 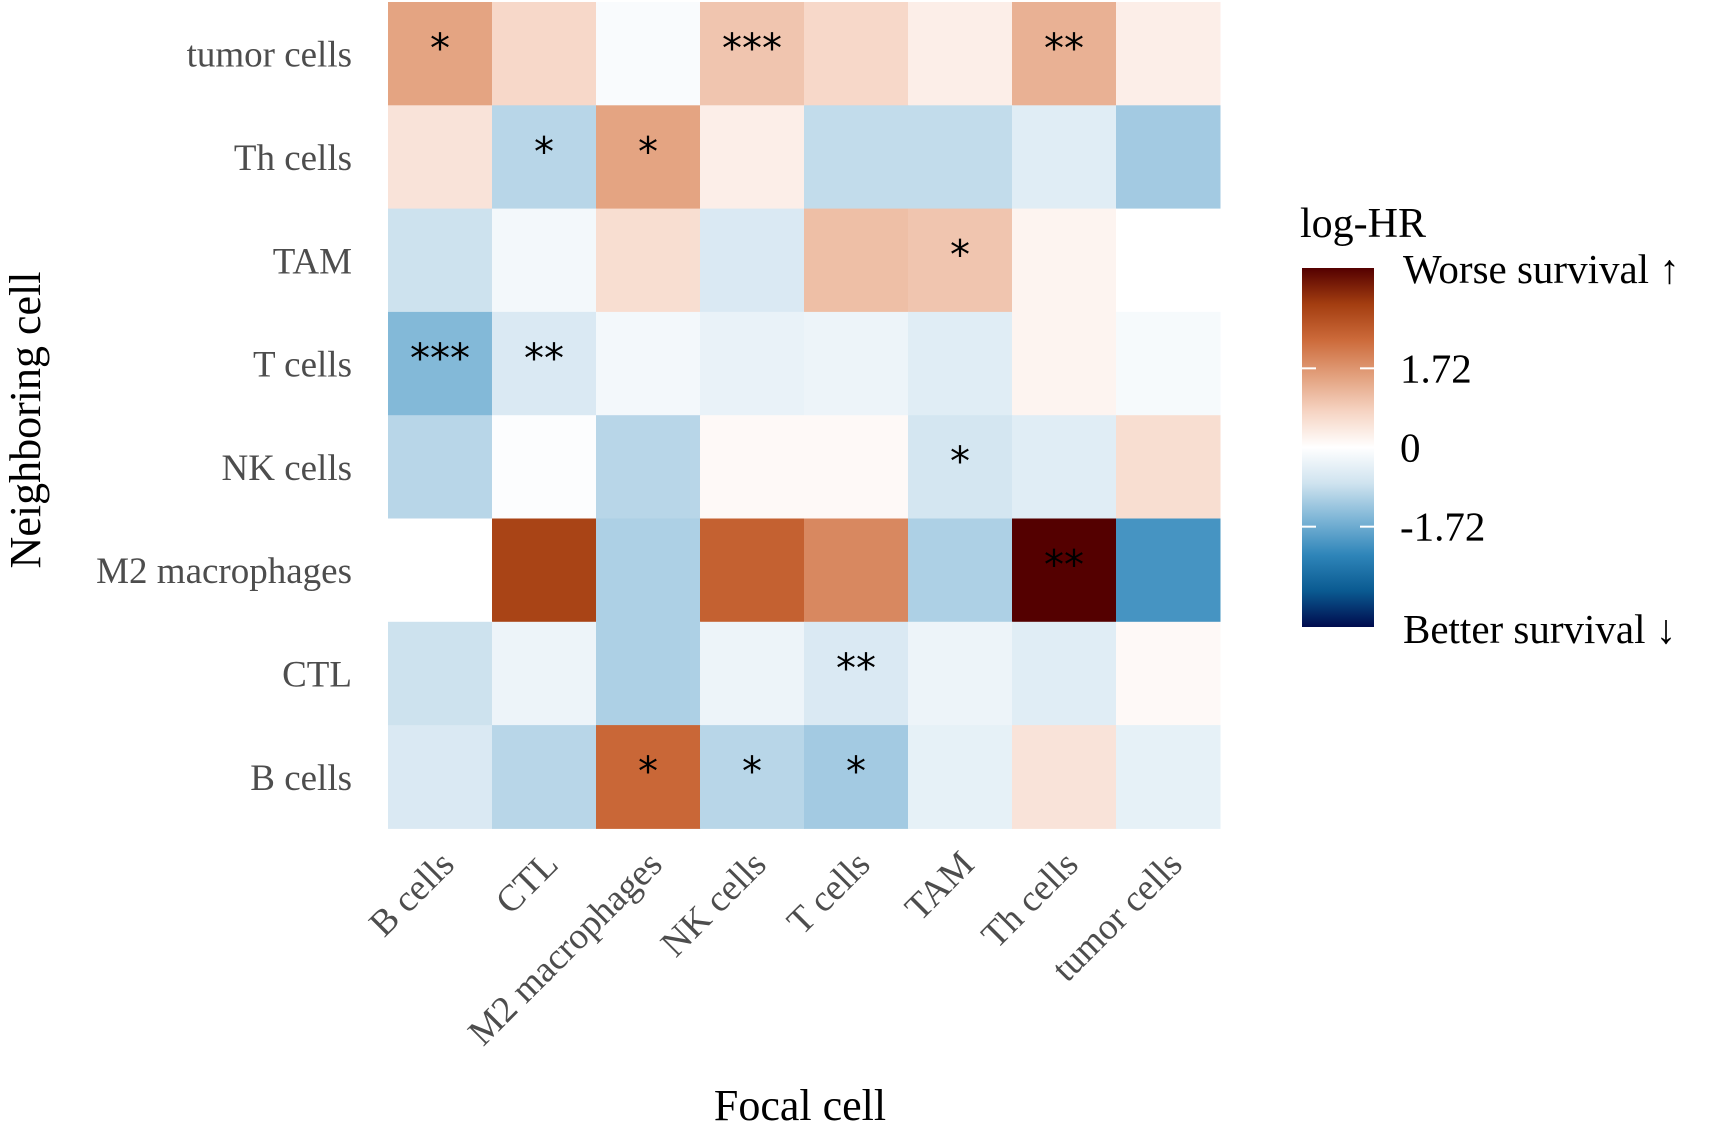 What do you see at coordinates (269, 55) in the screenshot?
I see `y-tick-label: tumor cells` at bounding box center [269, 55].